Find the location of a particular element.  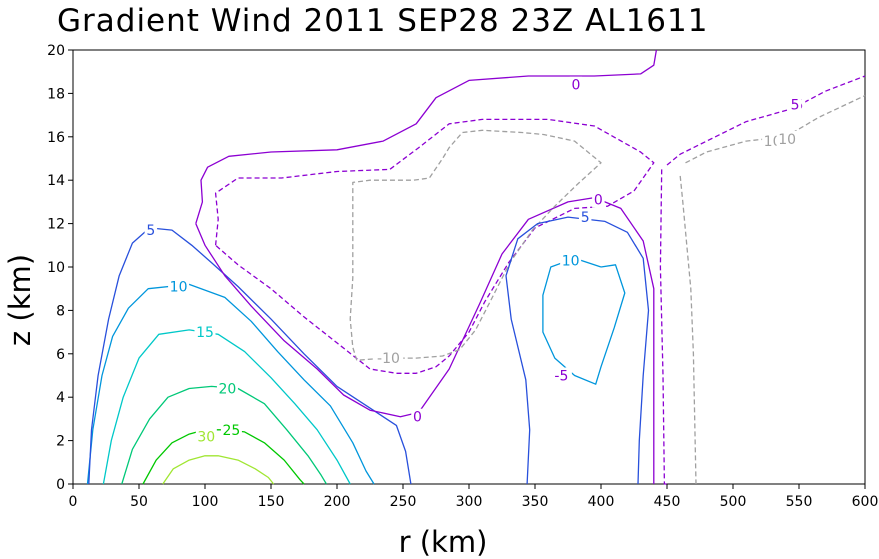

y-tick-label: 20 is located at coordinates (56, 51).